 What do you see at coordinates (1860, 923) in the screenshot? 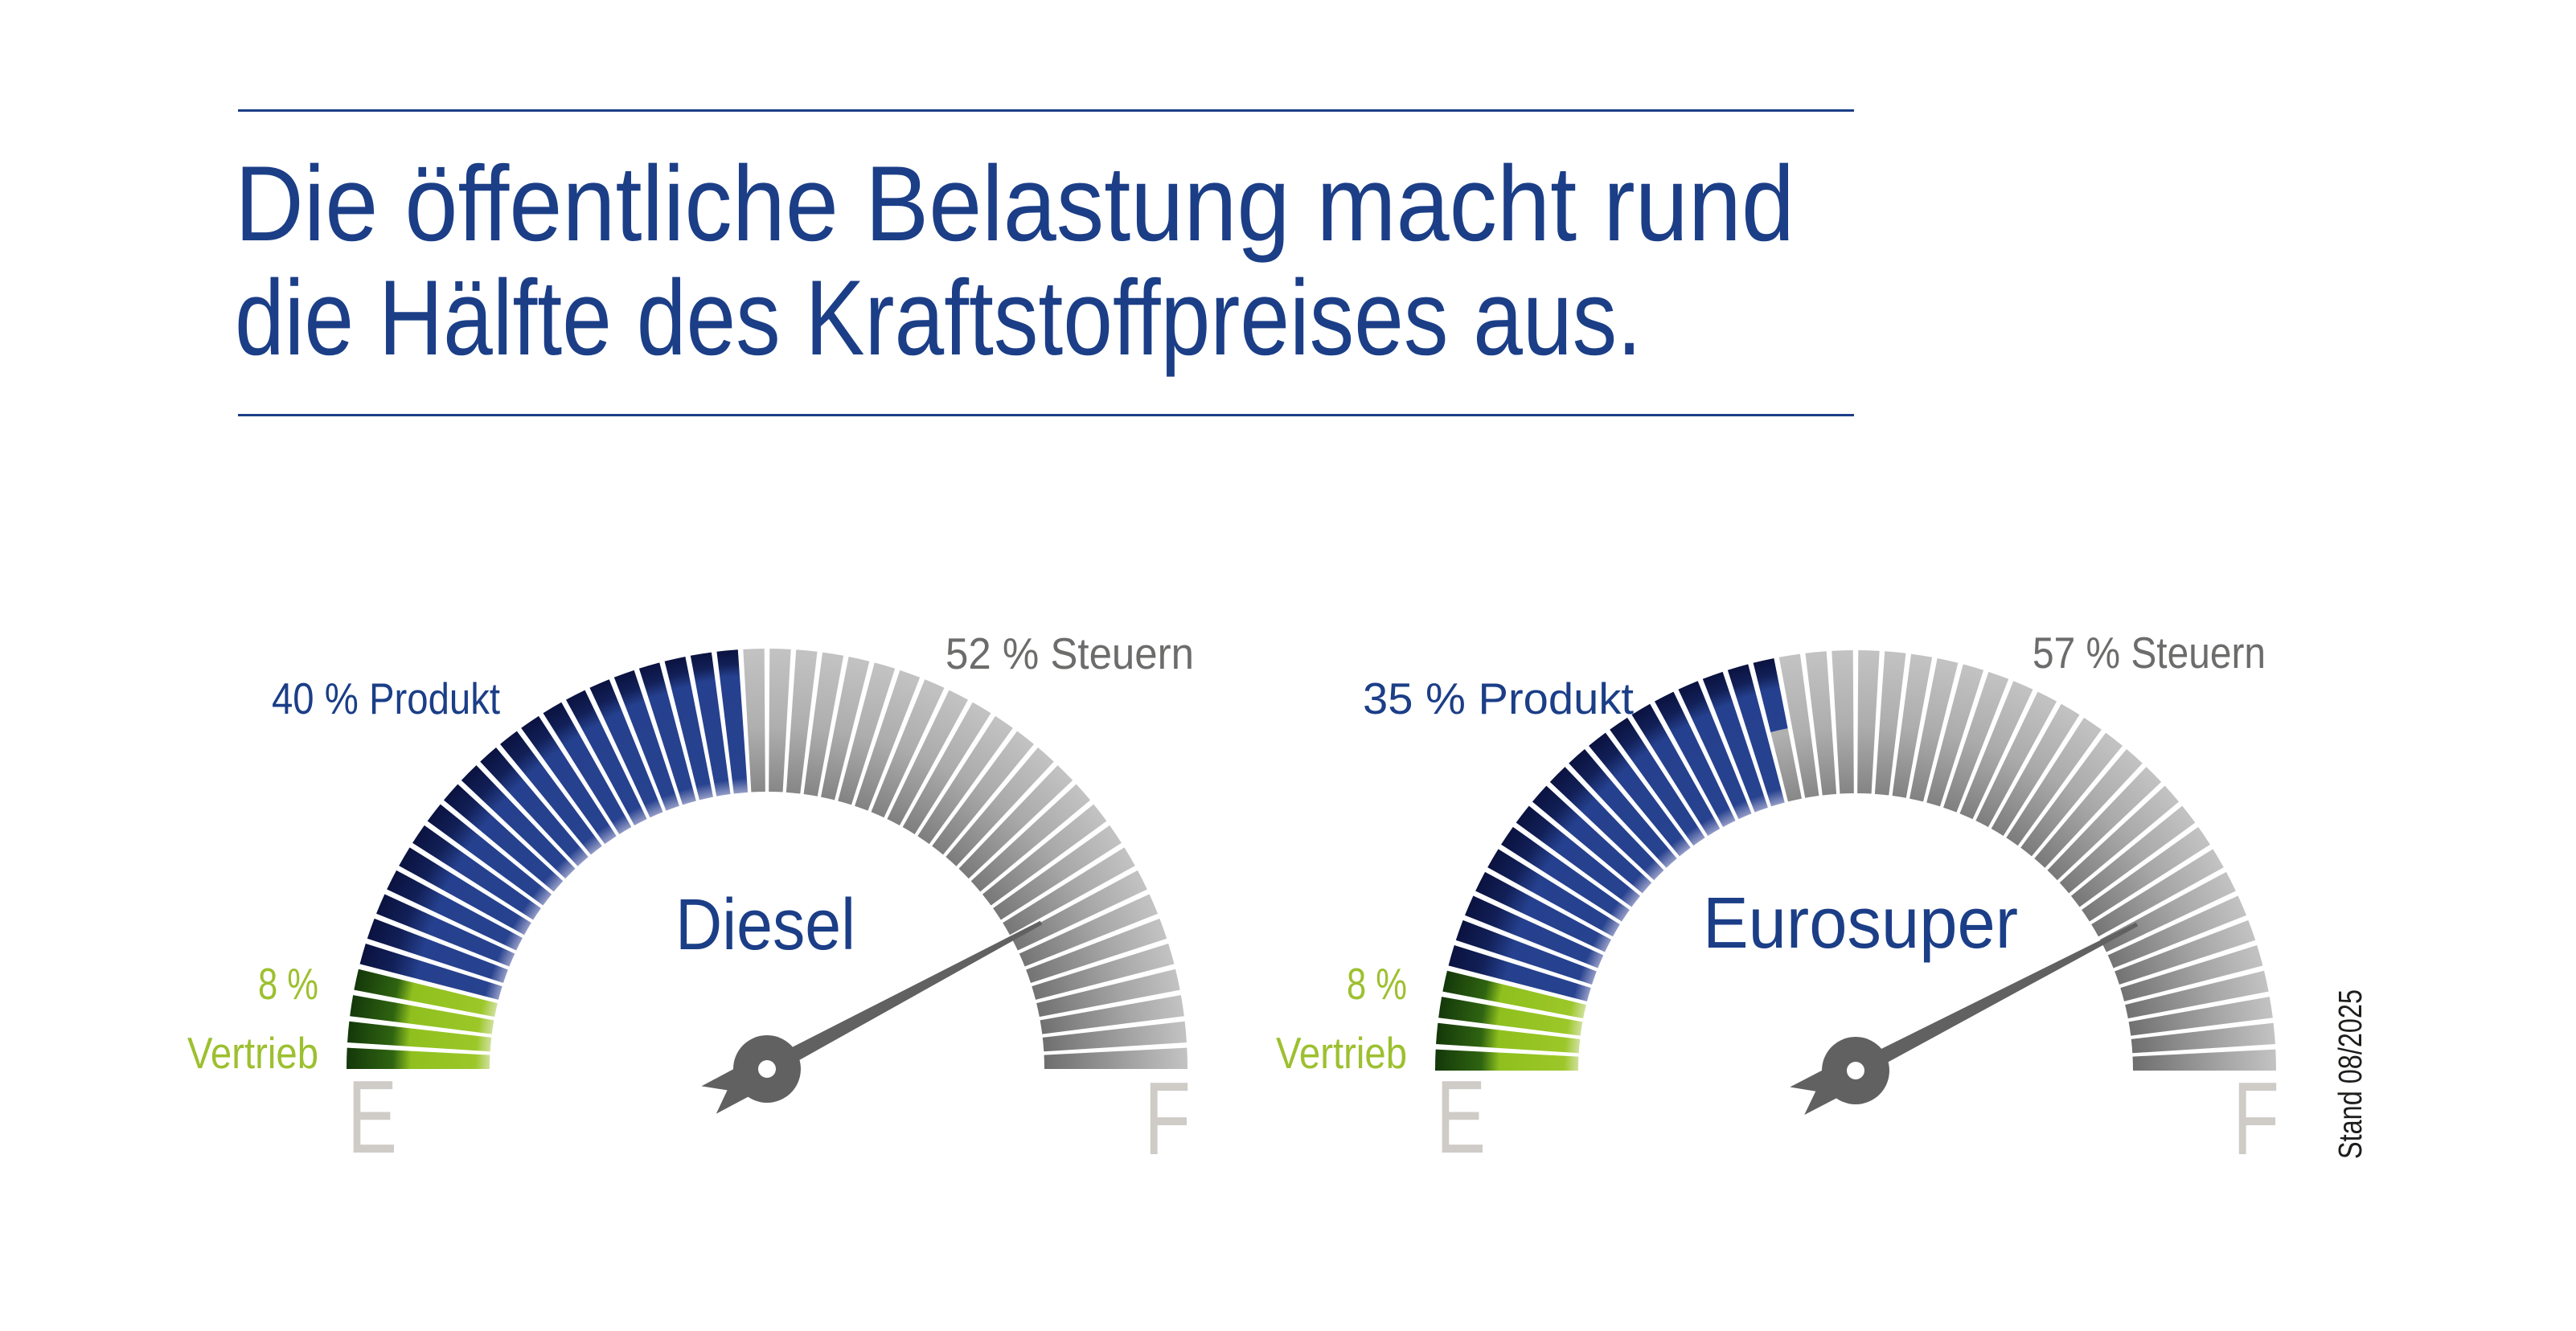
I see `svg-text: Eurosuper` at bounding box center [1860, 923].